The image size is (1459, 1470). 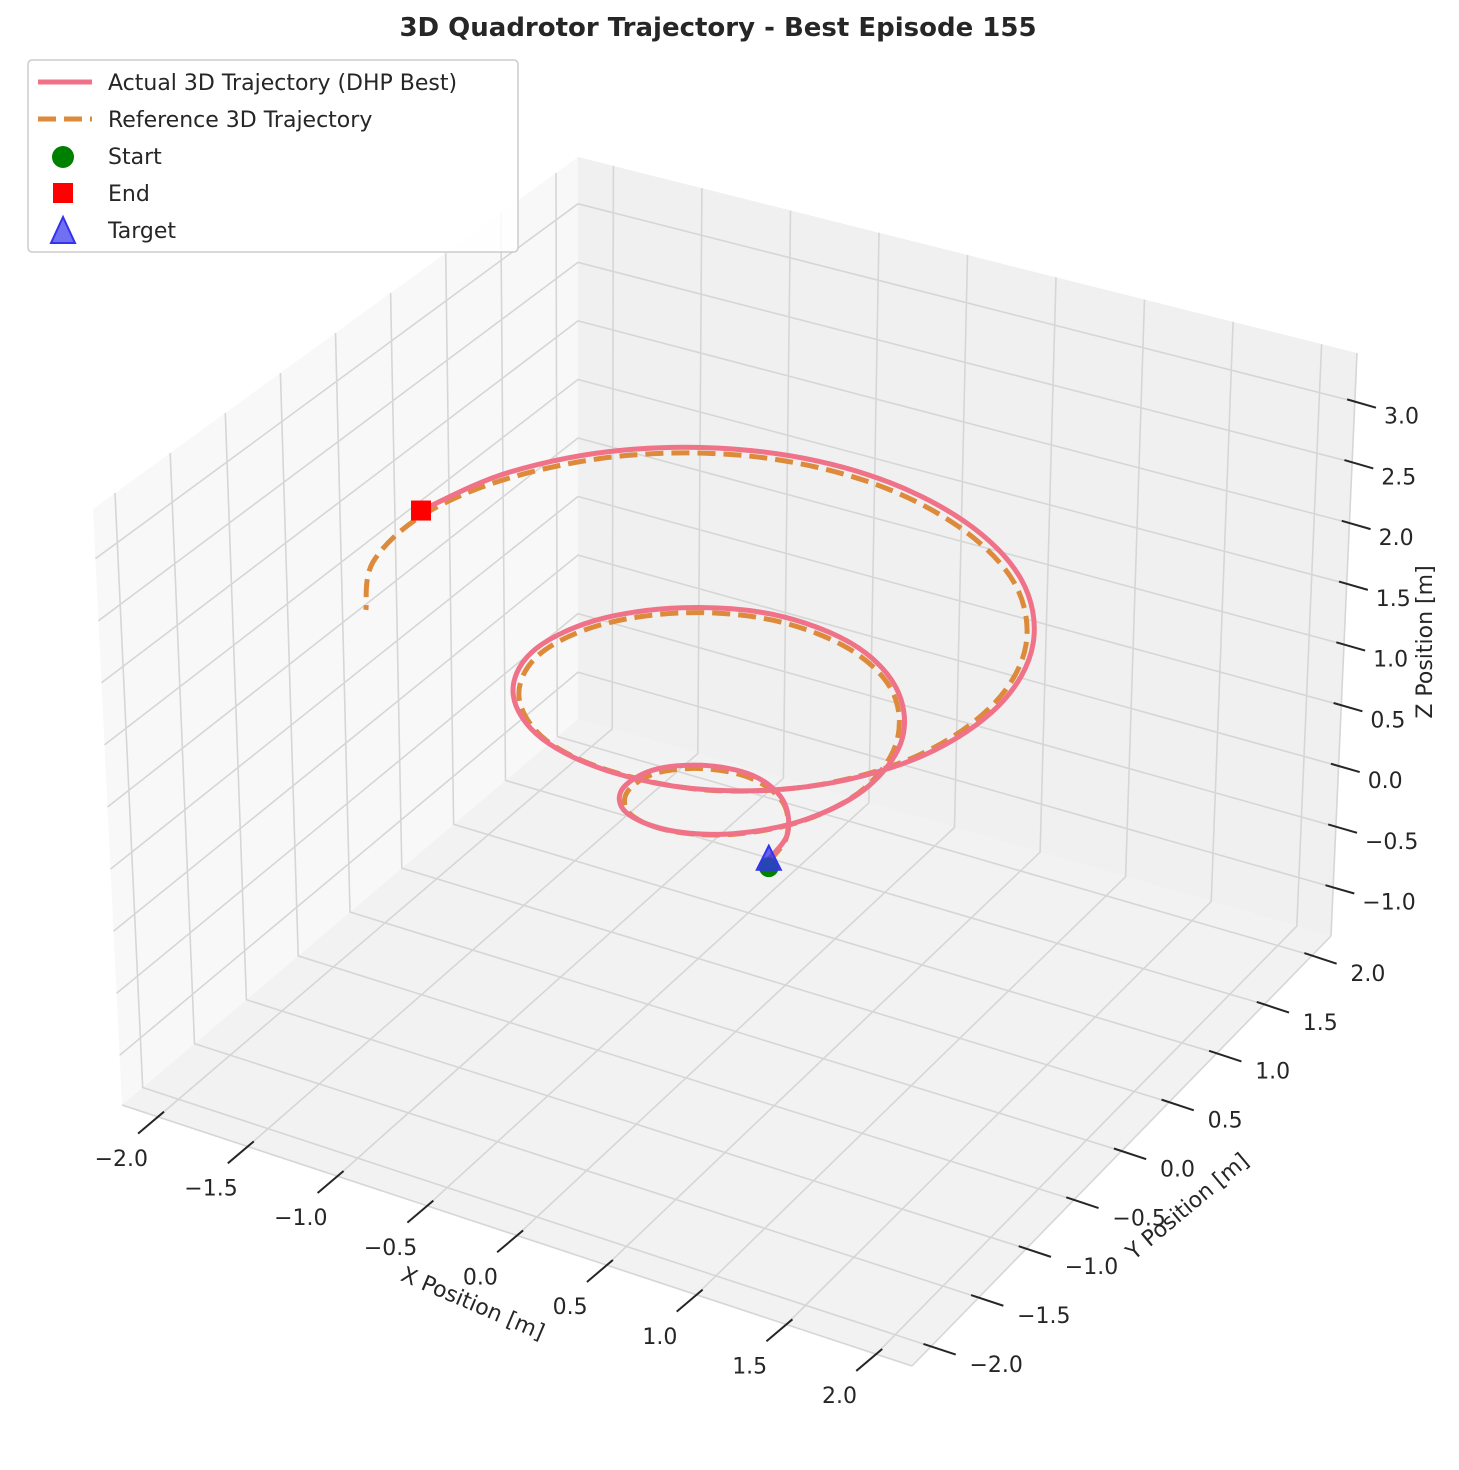 What do you see at coordinates (1138, 1218) in the screenshot?
I see `y-tick-label: −0.5` at bounding box center [1138, 1218].